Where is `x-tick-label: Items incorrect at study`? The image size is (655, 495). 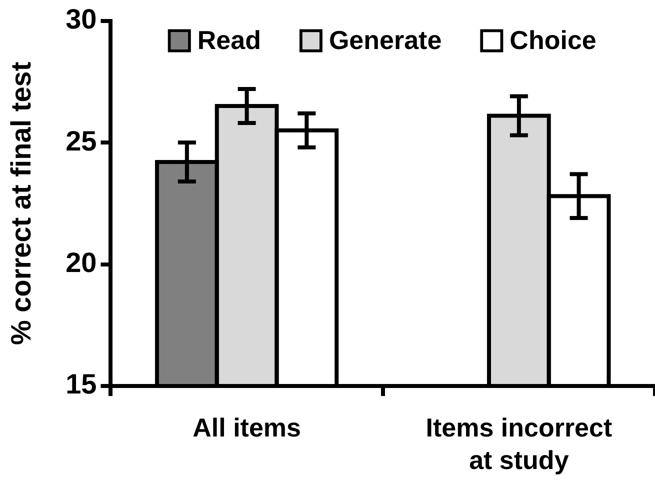 x-tick-label: Items incorrect at study is located at coordinates (519, 443).